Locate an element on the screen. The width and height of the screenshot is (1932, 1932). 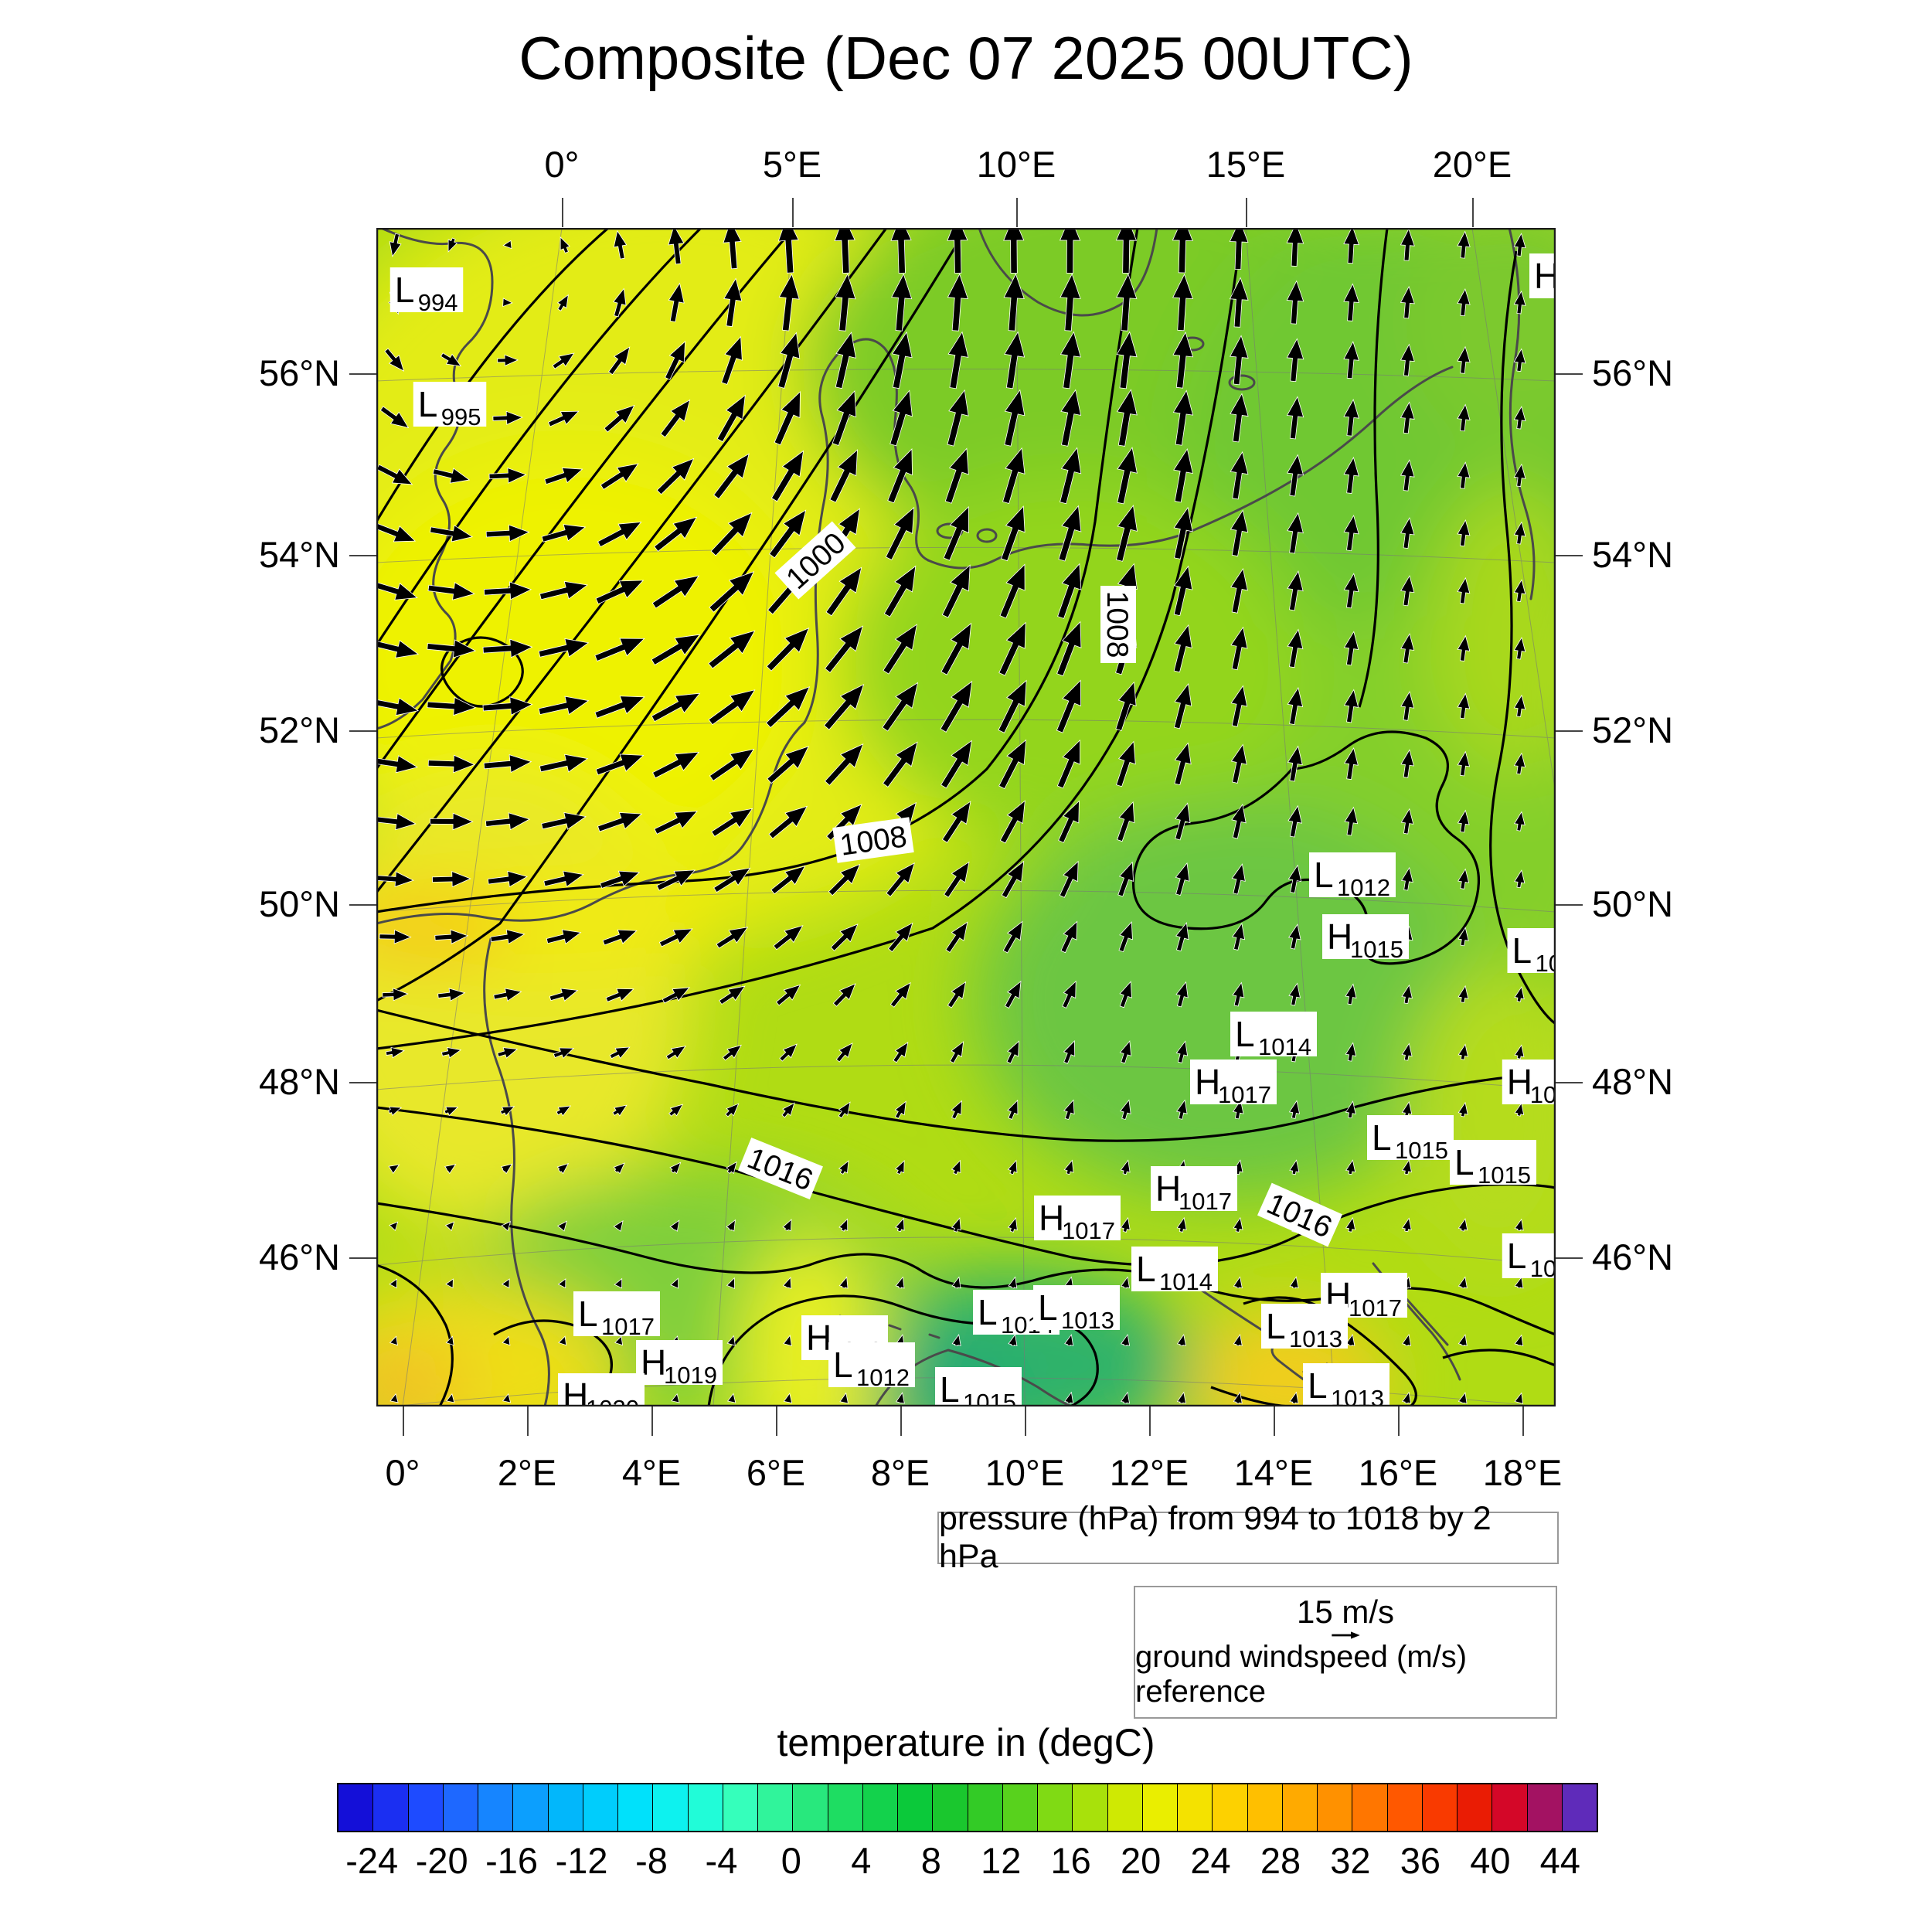
svg-text: 10 is located at coordinates (1546, 964).